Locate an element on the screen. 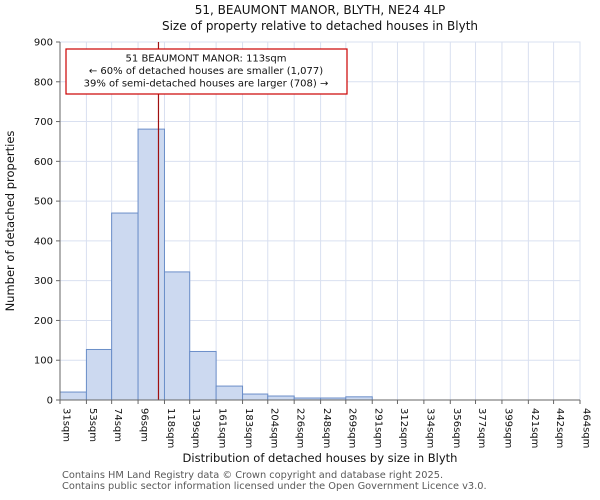 Image resolution: width=600 pixels, height=500 pixels. y-tick-label: 800 is located at coordinates (43, 82).